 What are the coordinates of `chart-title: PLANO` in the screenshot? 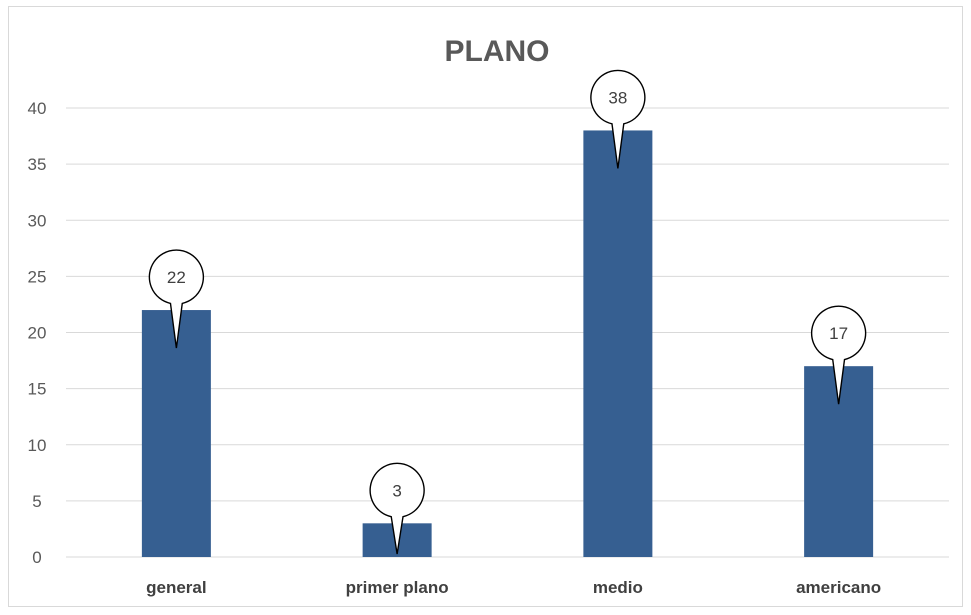 It's located at (497, 51).